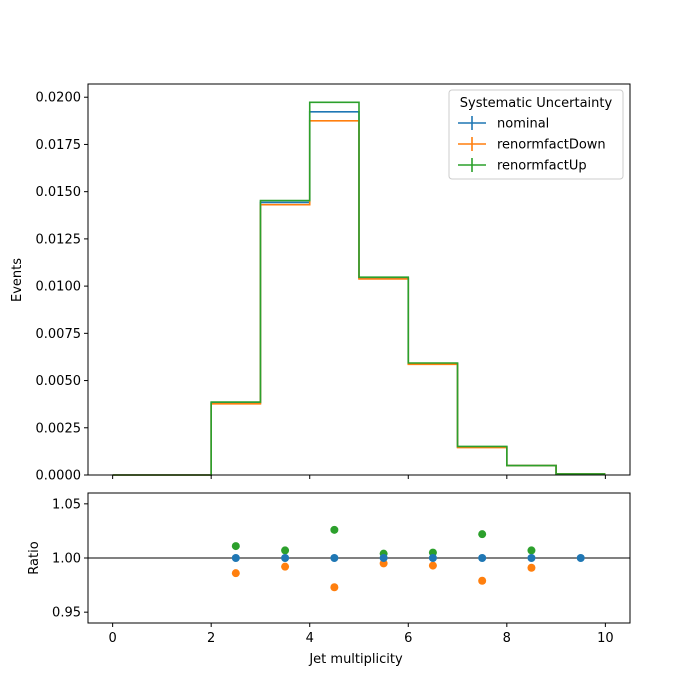 The height and width of the screenshot is (700, 700). Describe the element at coordinates (536, 103) in the screenshot. I see `legend-title: Systematic Uncertainty` at that location.